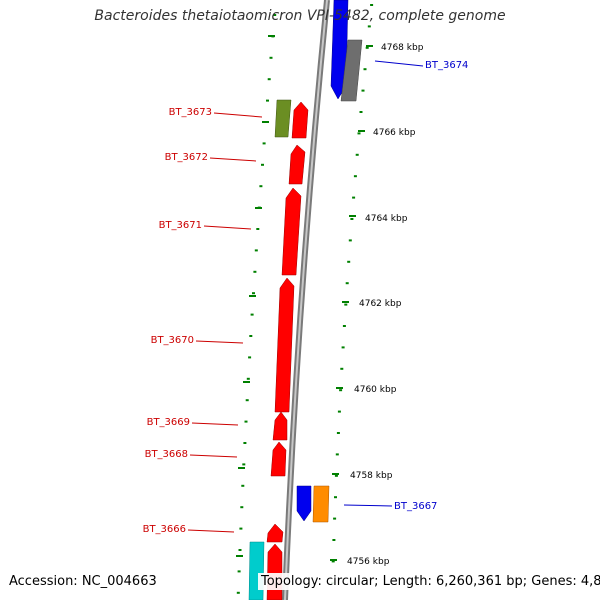 This screenshot has width=600, height=600. Describe the element at coordinates (168, 422) in the screenshot. I see `gene-label-bt3669: BT_3669` at that location.